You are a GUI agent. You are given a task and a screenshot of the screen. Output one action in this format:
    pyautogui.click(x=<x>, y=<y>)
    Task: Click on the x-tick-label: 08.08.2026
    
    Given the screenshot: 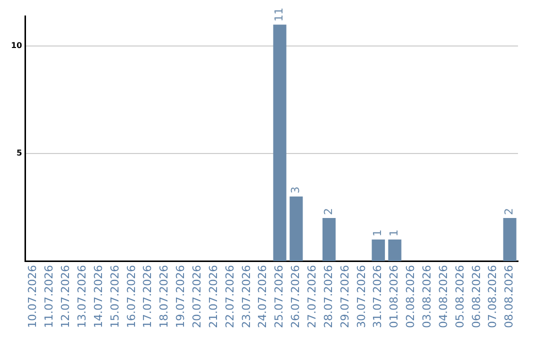 What is the action you would take?
    pyautogui.click(x=509, y=296)
    